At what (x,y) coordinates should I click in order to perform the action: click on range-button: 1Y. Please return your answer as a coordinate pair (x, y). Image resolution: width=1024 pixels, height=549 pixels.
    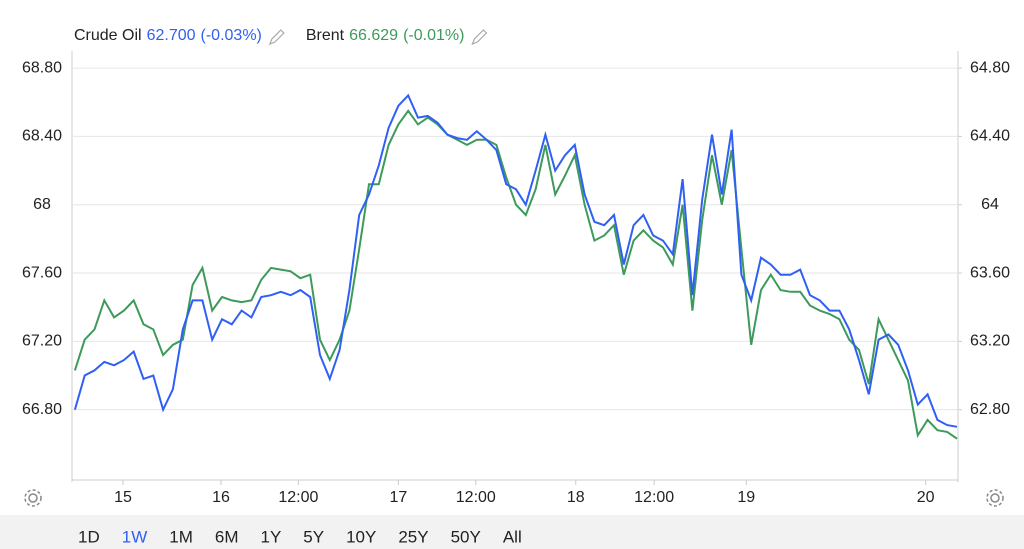
    Looking at the image, I should click on (270, 536).